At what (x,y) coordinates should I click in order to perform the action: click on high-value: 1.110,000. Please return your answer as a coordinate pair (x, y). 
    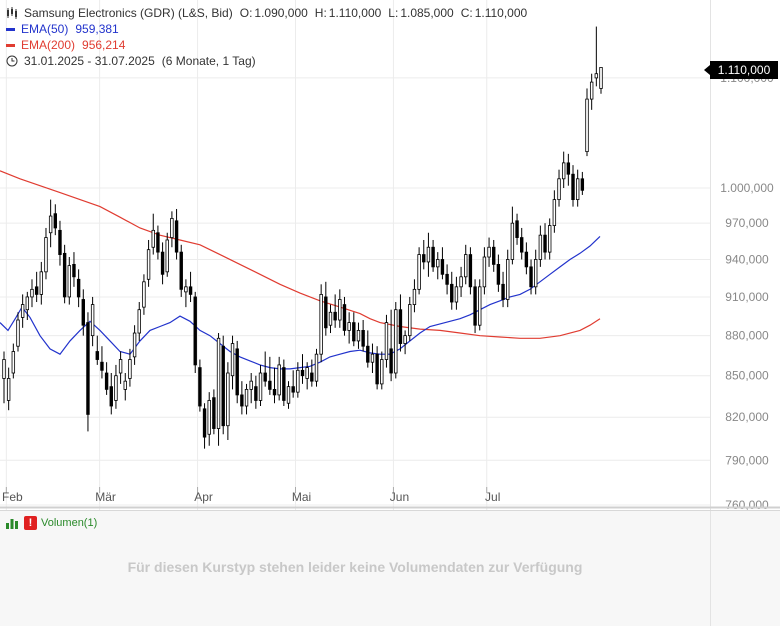
    Looking at the image, I should click on (355, 13).